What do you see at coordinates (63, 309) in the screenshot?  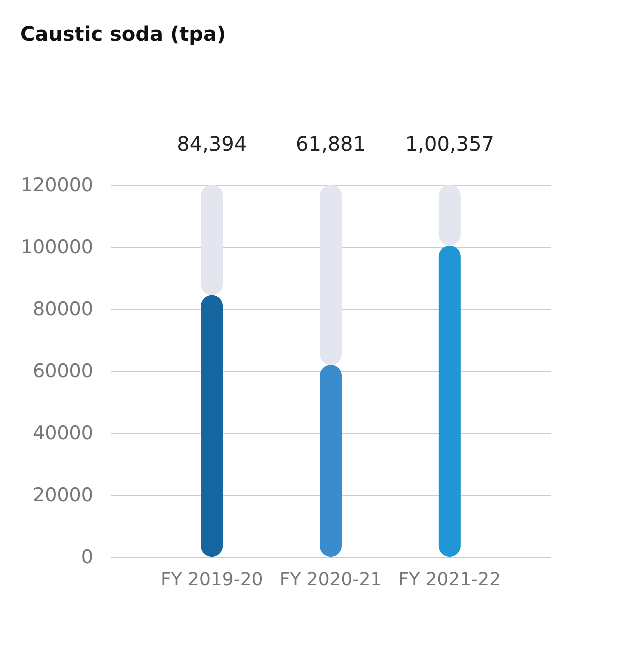 I see `y-tick-label: 80000` at bounding box center [63, 309].